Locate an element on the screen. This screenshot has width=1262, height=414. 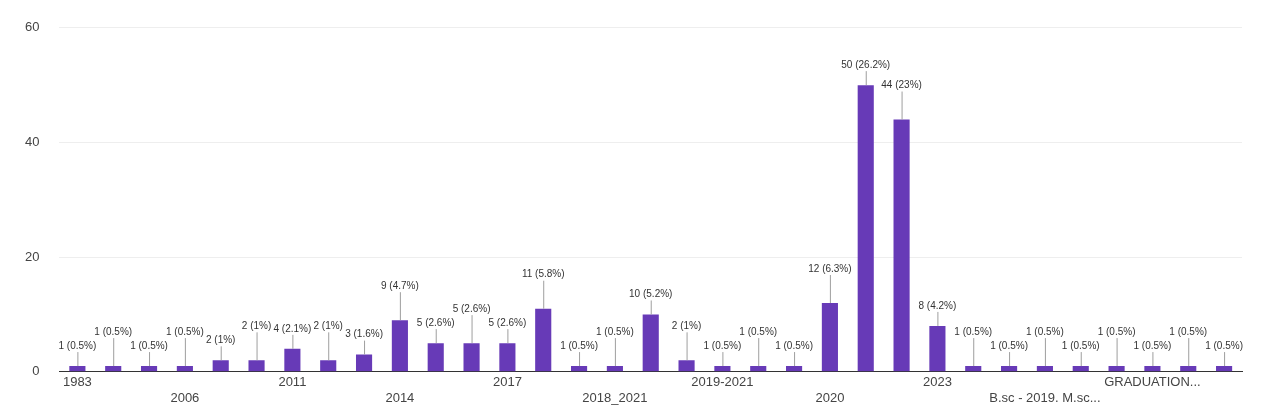
y-tick-label: 40 is located at coordinates (32, 142).